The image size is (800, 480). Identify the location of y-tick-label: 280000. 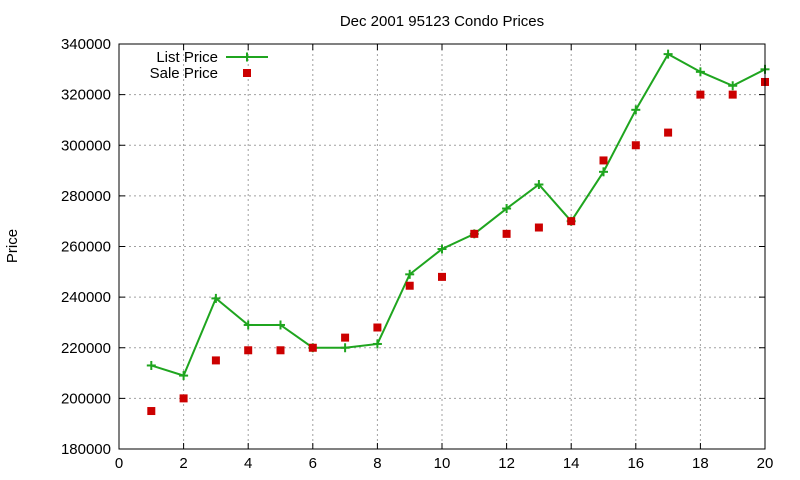
(86, 196).